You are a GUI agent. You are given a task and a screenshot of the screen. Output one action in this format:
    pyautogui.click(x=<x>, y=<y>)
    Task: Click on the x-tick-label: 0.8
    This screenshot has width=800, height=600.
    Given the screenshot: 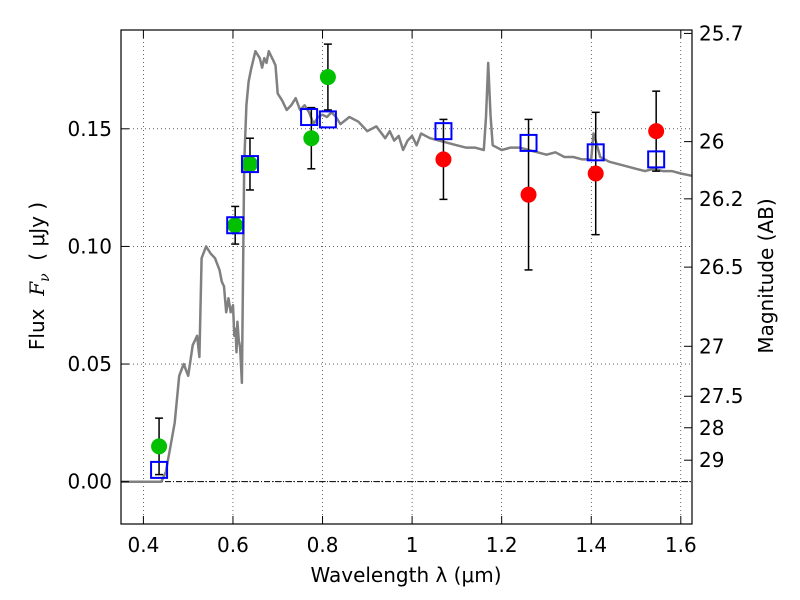 What is the action you would take?
    pyautogui.click(x=323, y=545)
    